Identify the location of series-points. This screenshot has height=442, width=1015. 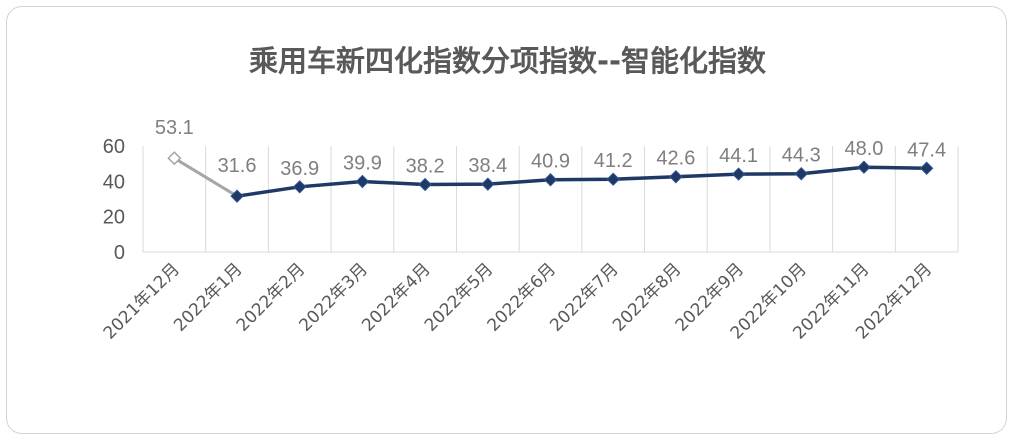
(550, 177).